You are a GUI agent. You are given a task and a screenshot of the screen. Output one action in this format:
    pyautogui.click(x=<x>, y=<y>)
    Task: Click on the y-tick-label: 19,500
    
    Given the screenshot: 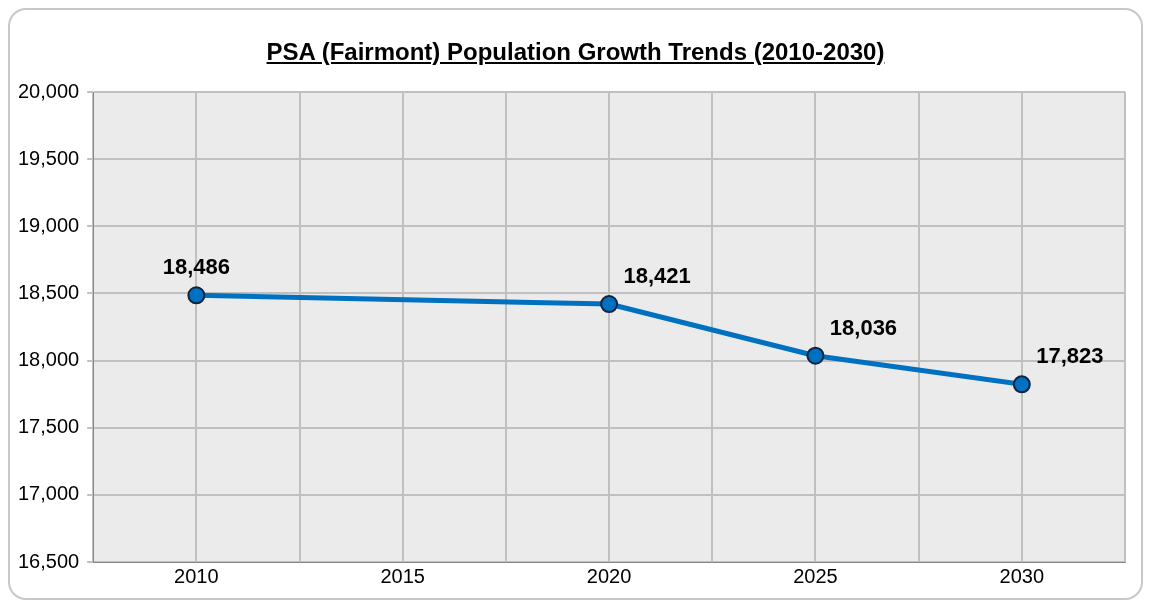 What is the action you would take?
    pyautogui.click(x=49, y=157)
    